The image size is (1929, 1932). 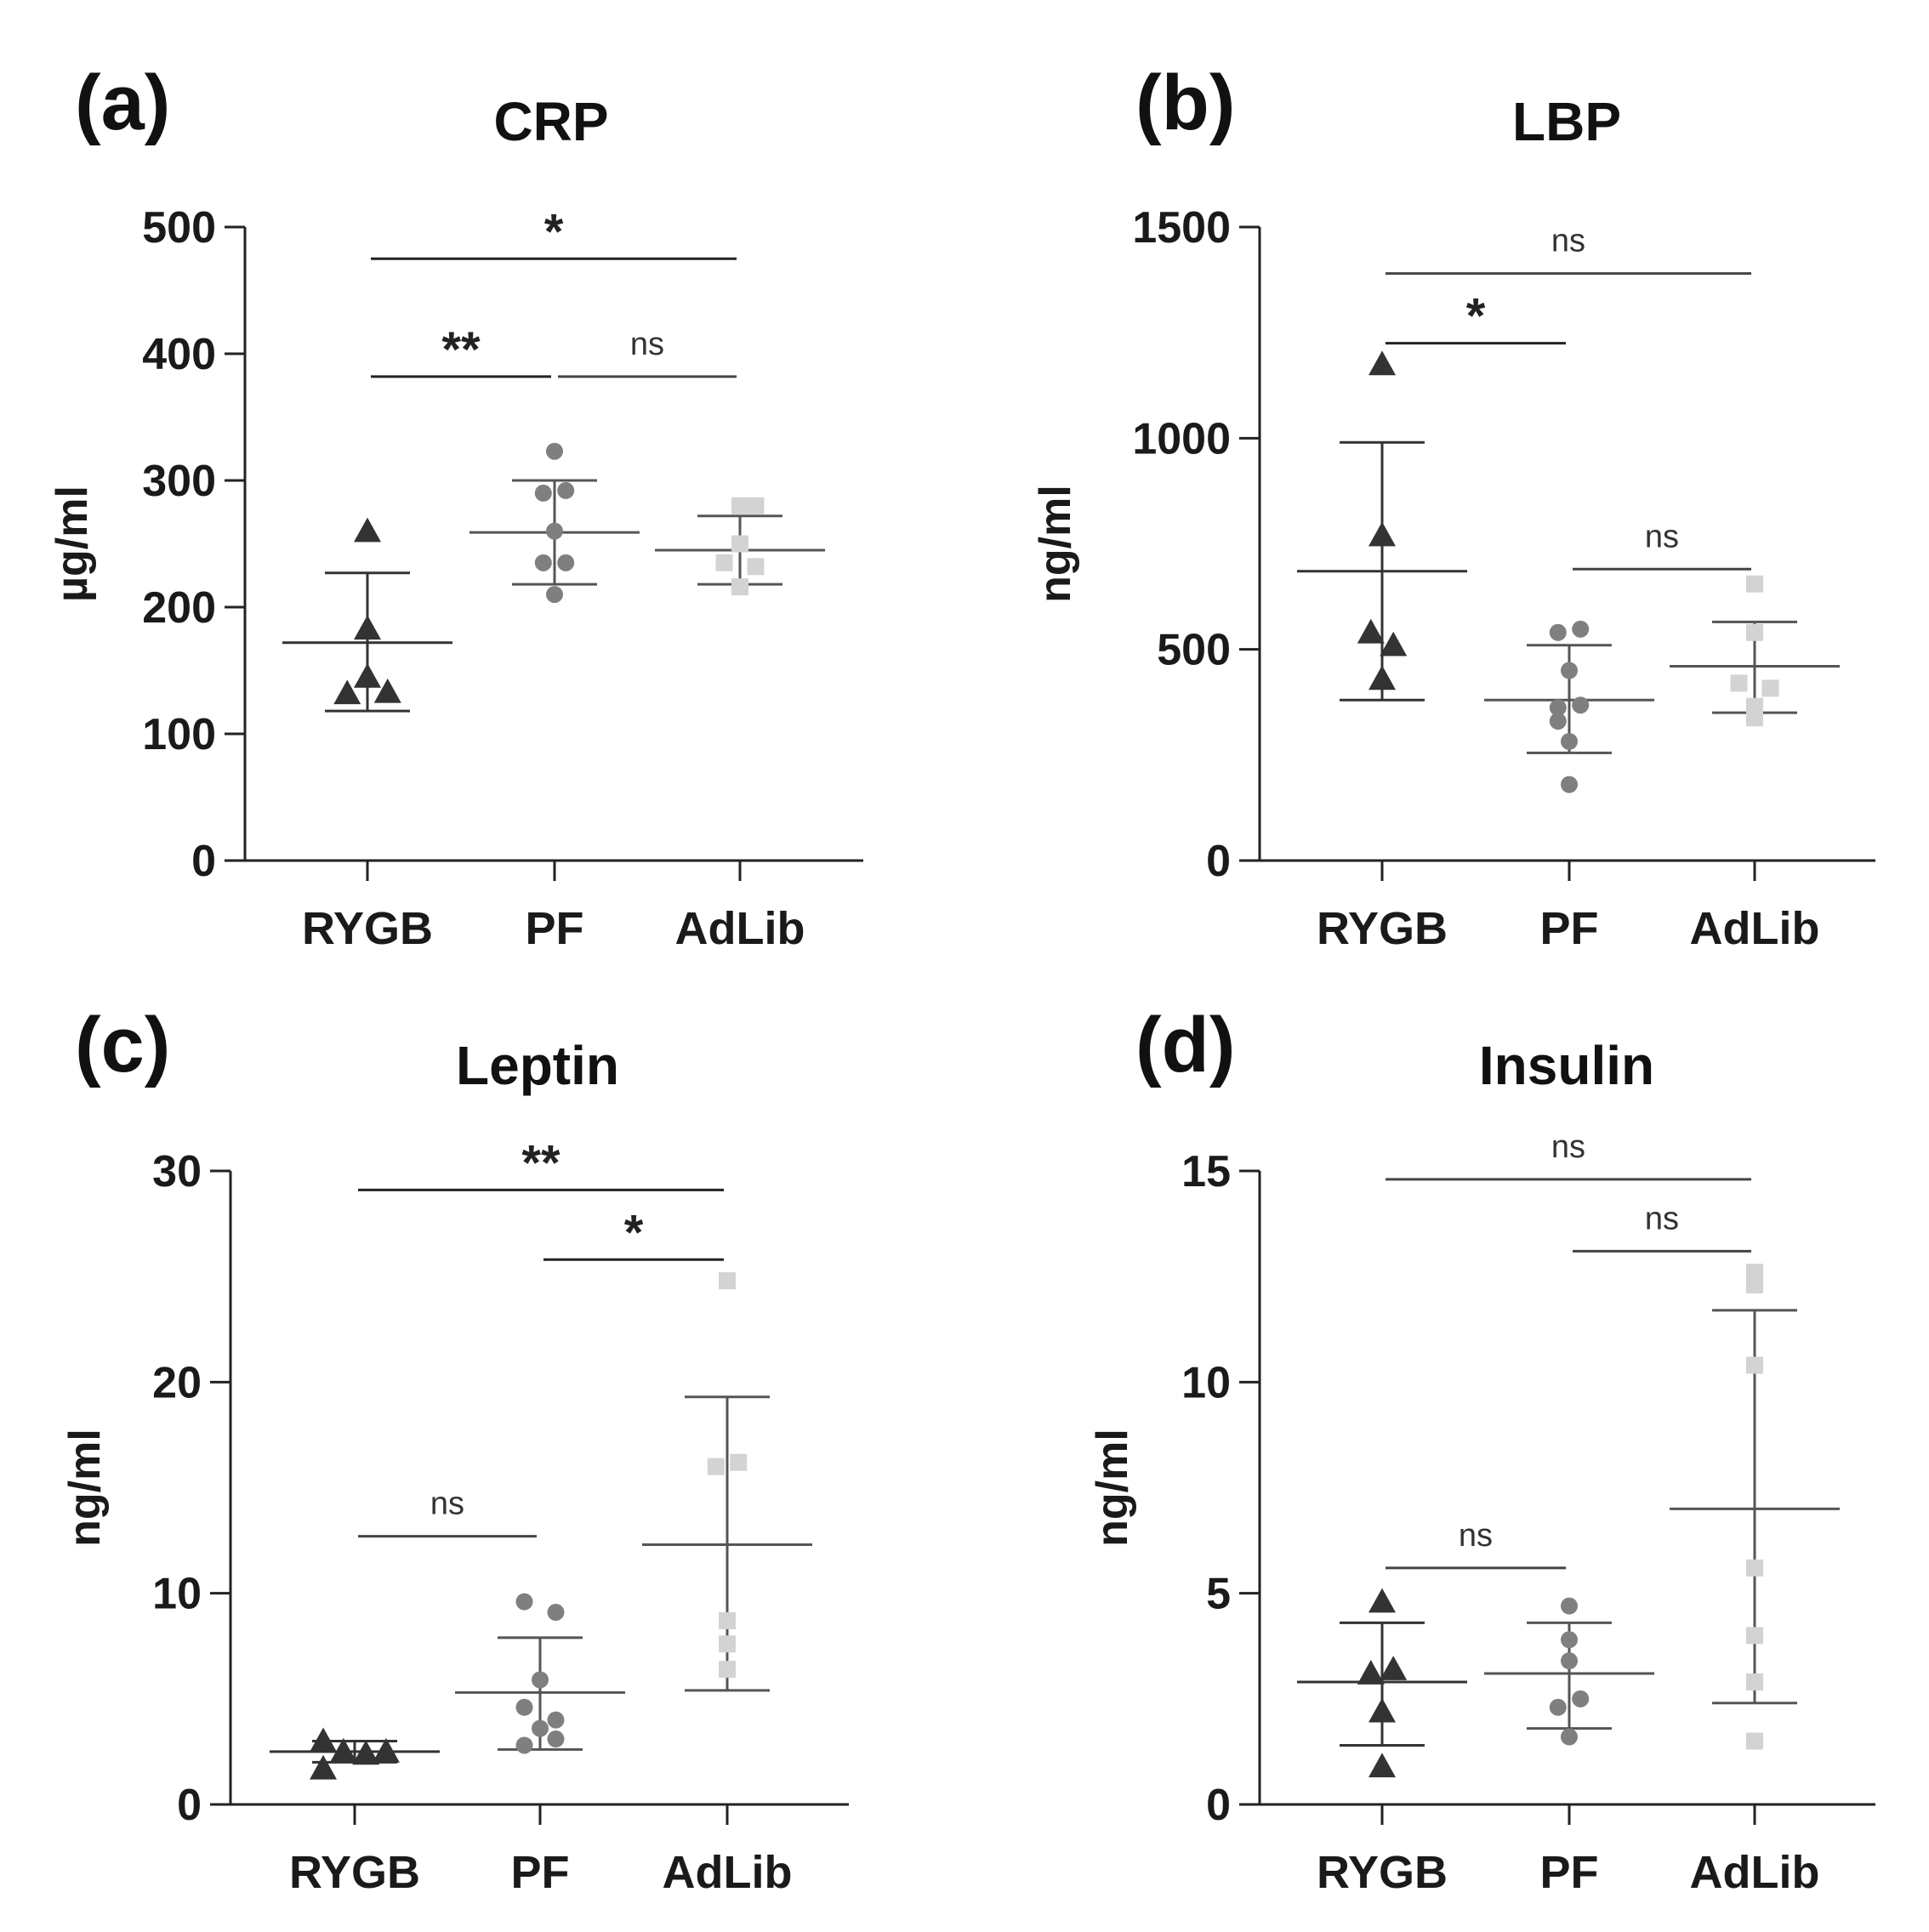 I want to click on panel-title: Leptin, so click(x=538, y=1065).